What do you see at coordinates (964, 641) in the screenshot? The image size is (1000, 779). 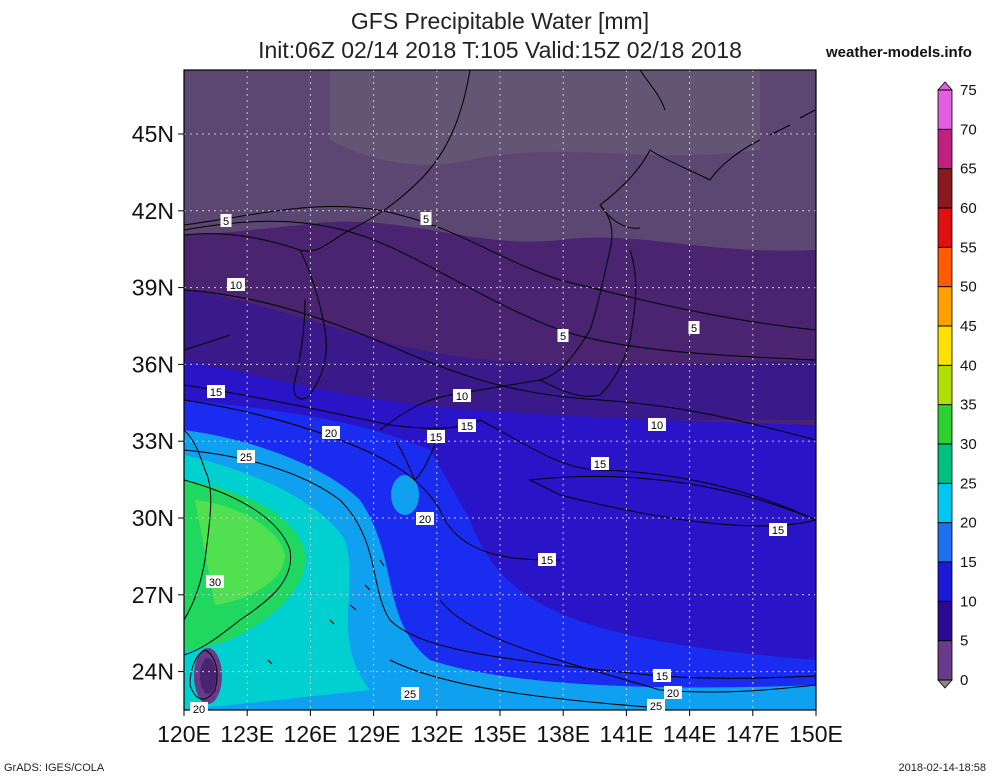 I see `colorbar-label: 5` at bounding box center [964, 641].